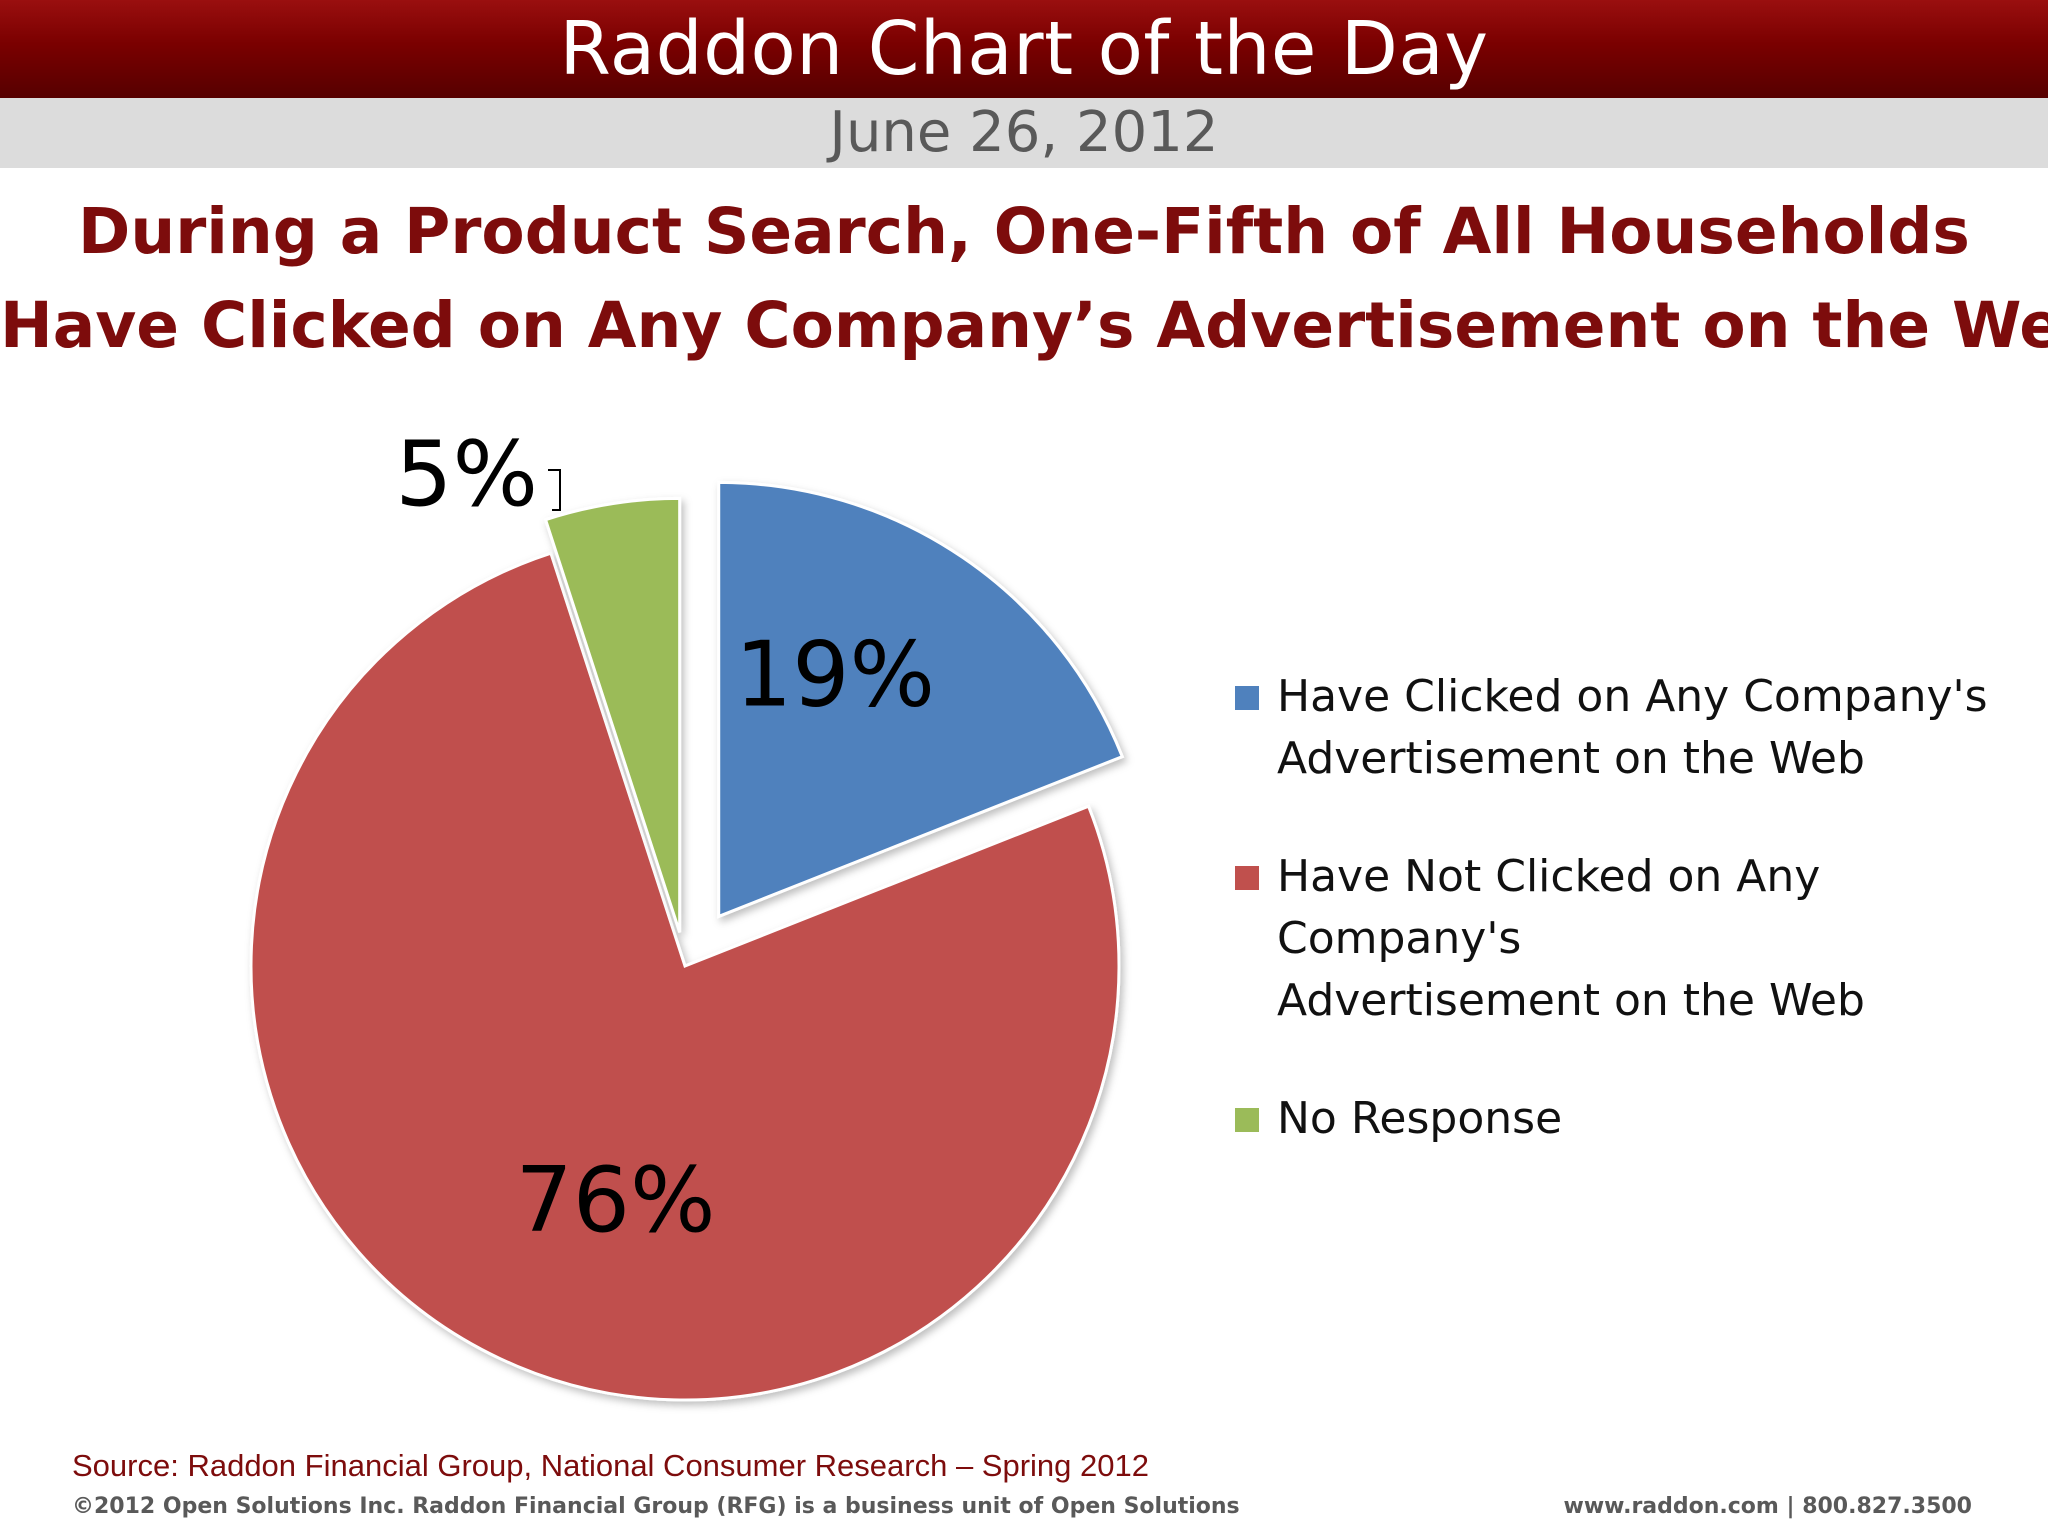 The height and width of the screenshot is (1536, 2048). What do you see at coordinates (1247, 1120) in the screenshot?
I see `legend-swatch-no-response` at bounding box center [1247, 1120].